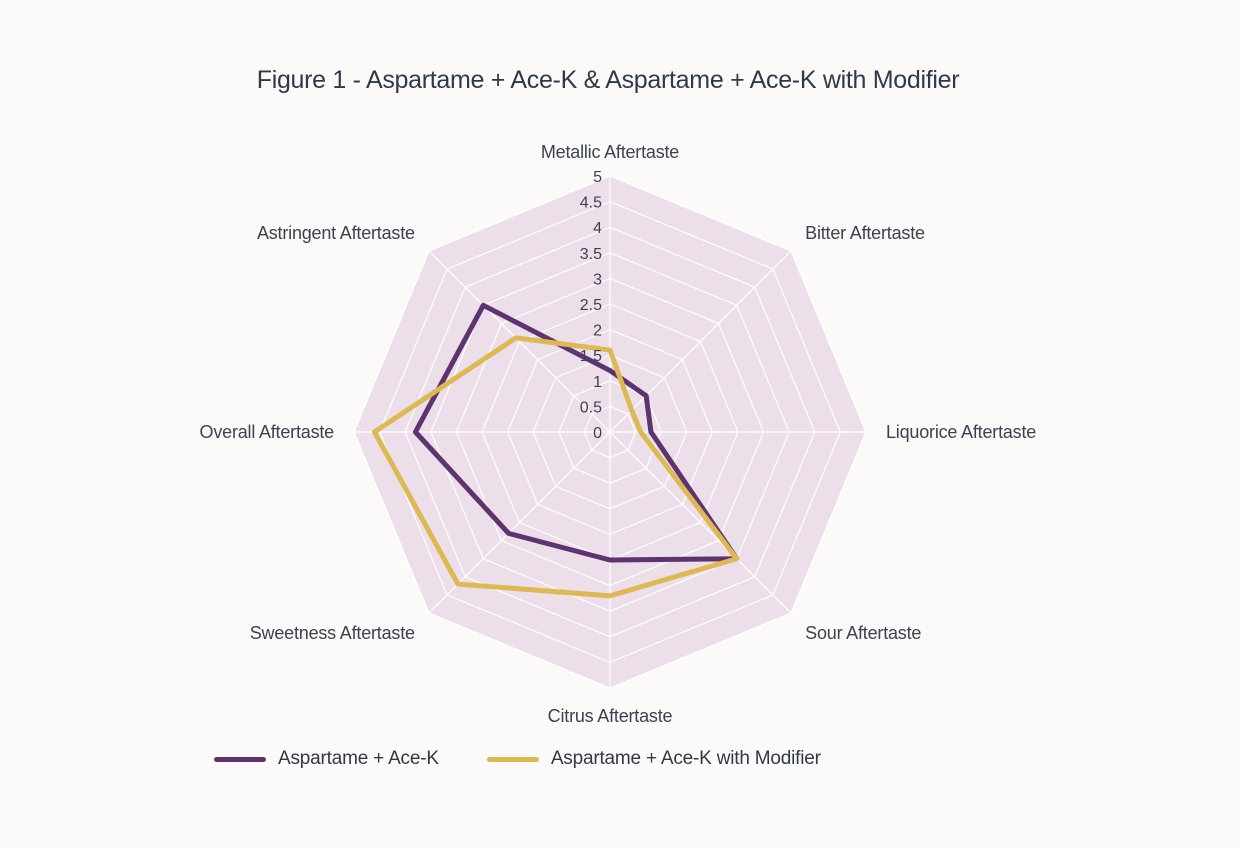 This screenshot has height=848, width=1240. What do you see at coordinates (610, 716) in the screenshot?
I see `axis-label: Citrus Aftertaste` at bounding box center [610, 716].